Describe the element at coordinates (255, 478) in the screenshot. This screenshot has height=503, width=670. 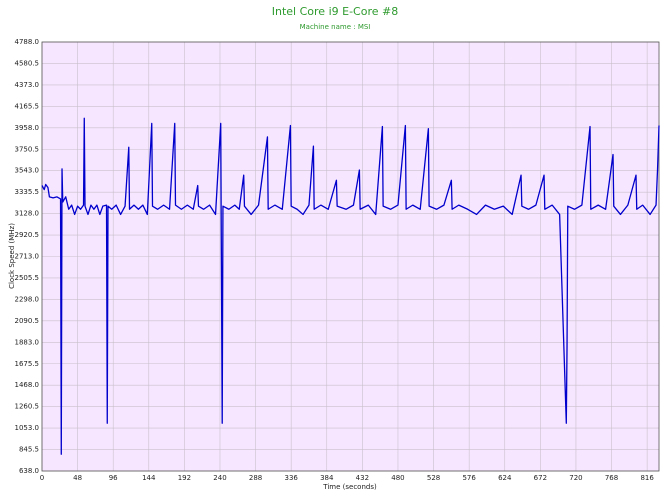
I see `x-tick-label: 288` at that location.